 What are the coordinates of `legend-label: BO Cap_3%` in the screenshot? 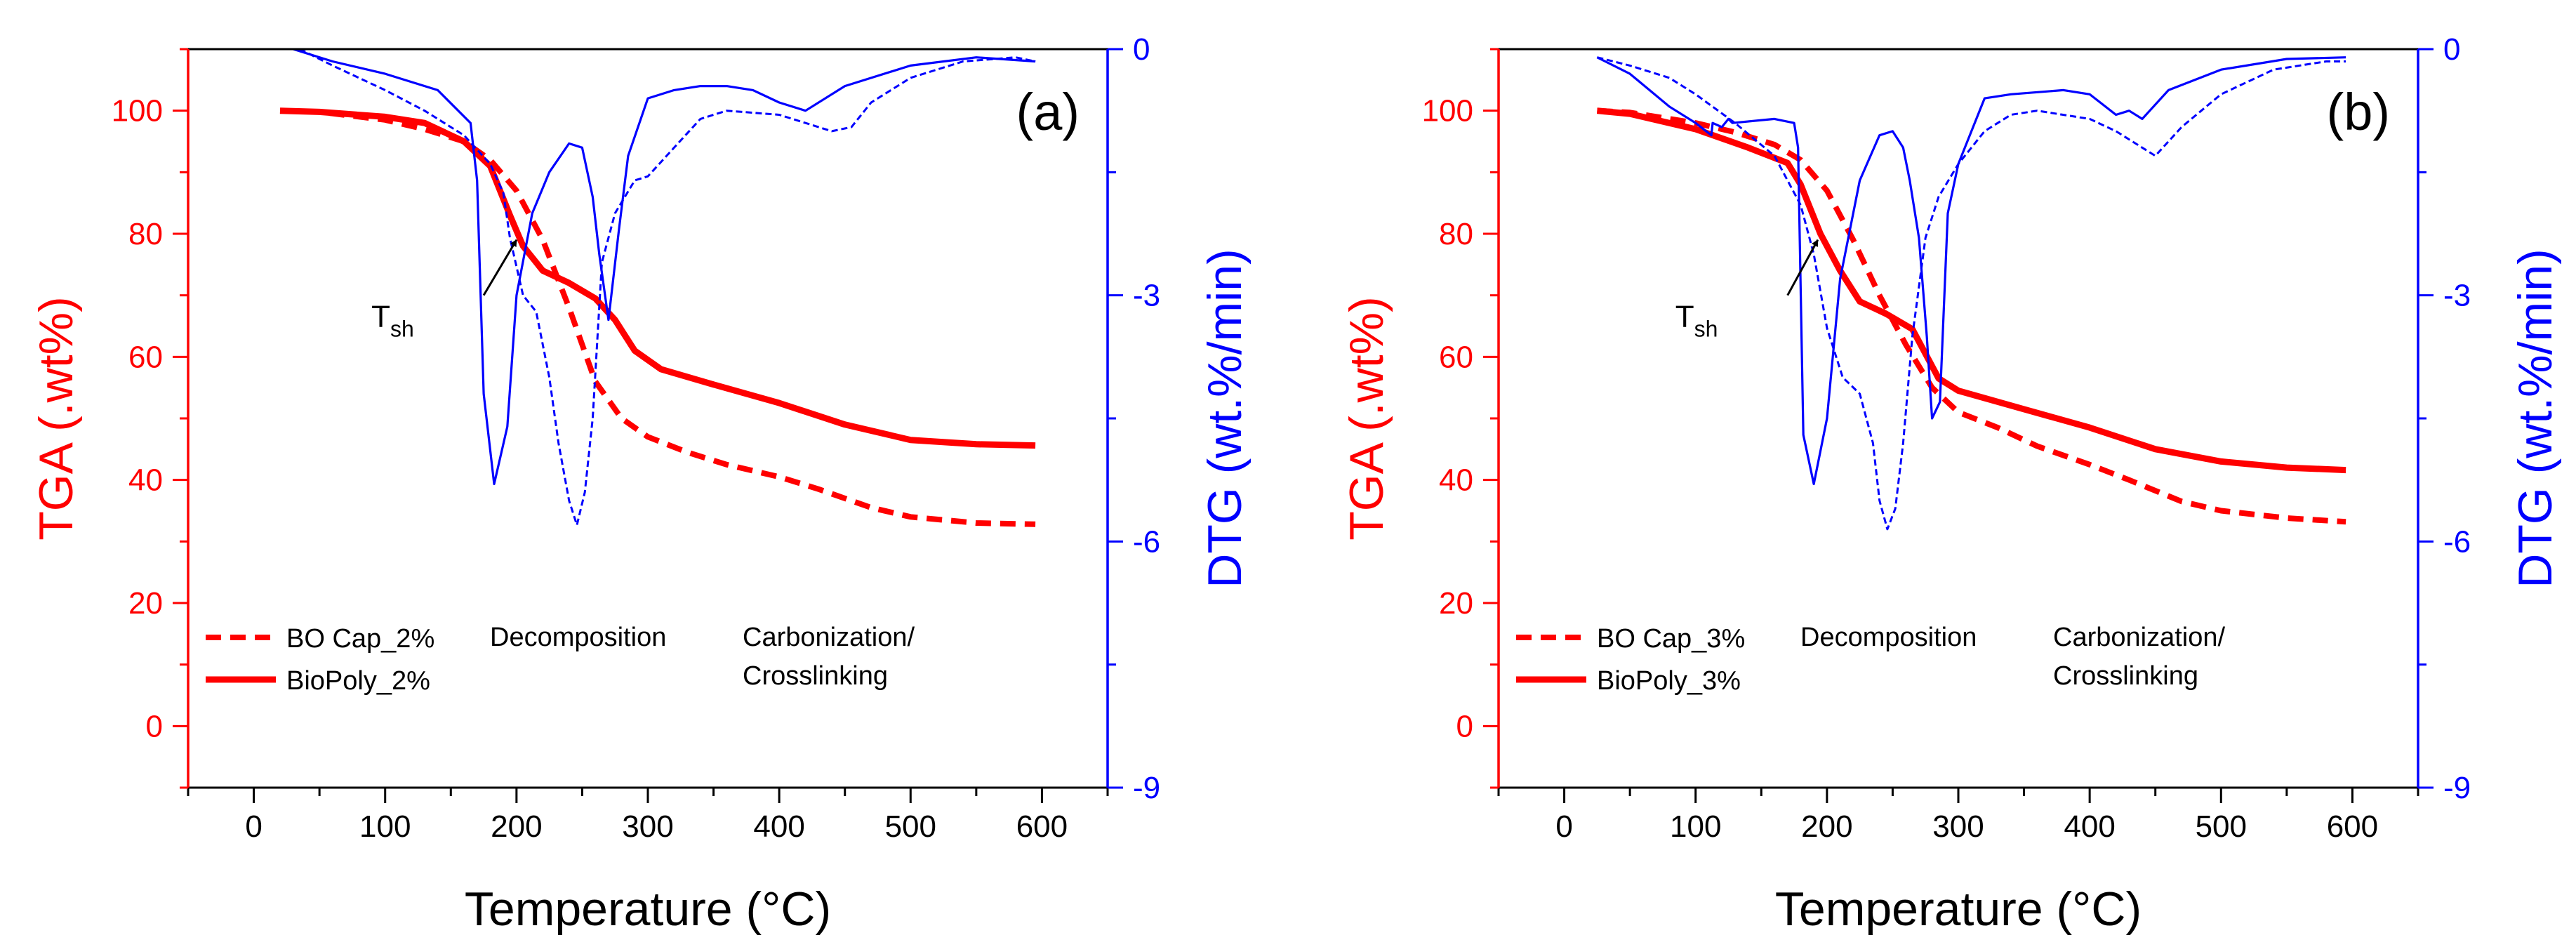 It's located at (1671, 639).